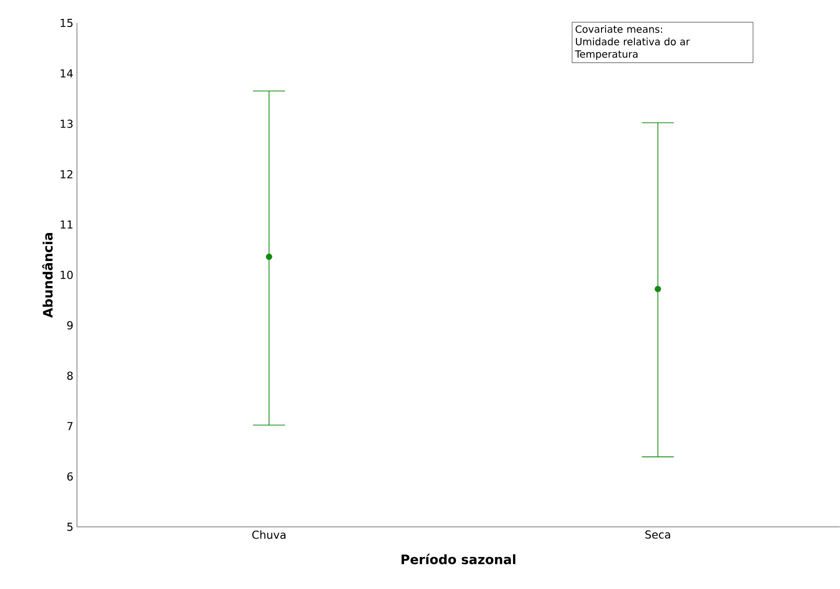 The width and height of the screenshot is (840, 589). I want to click on y-tick-label: 7, so click(70, 426).